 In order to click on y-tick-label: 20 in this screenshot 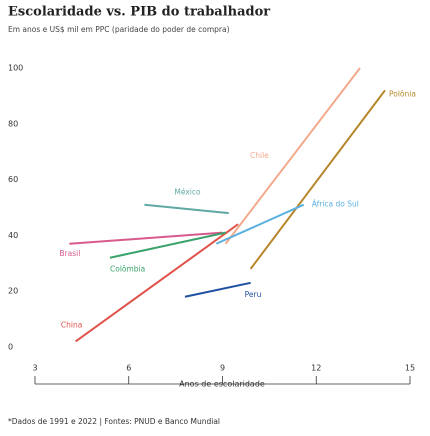, I will do `click(13, 291)`.